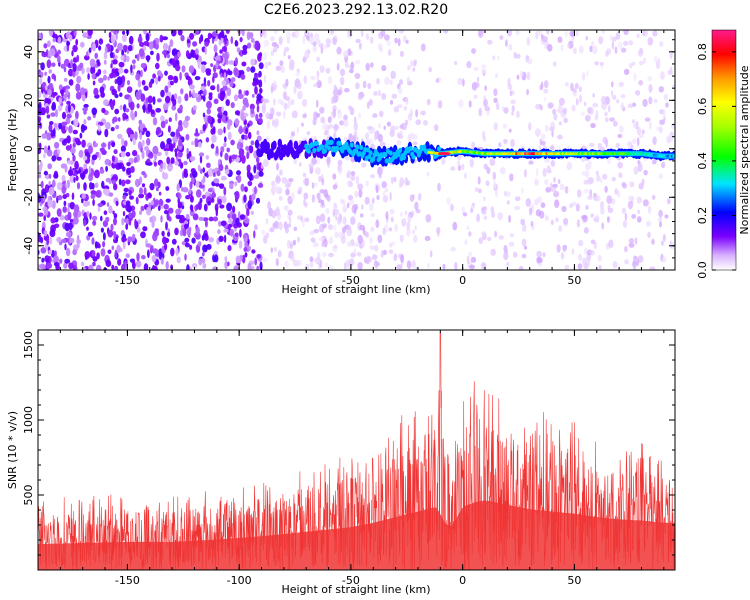  Describe the element at coordinates (28, 246) in the screenshot. I see `y-tick-label: -40` at that location.